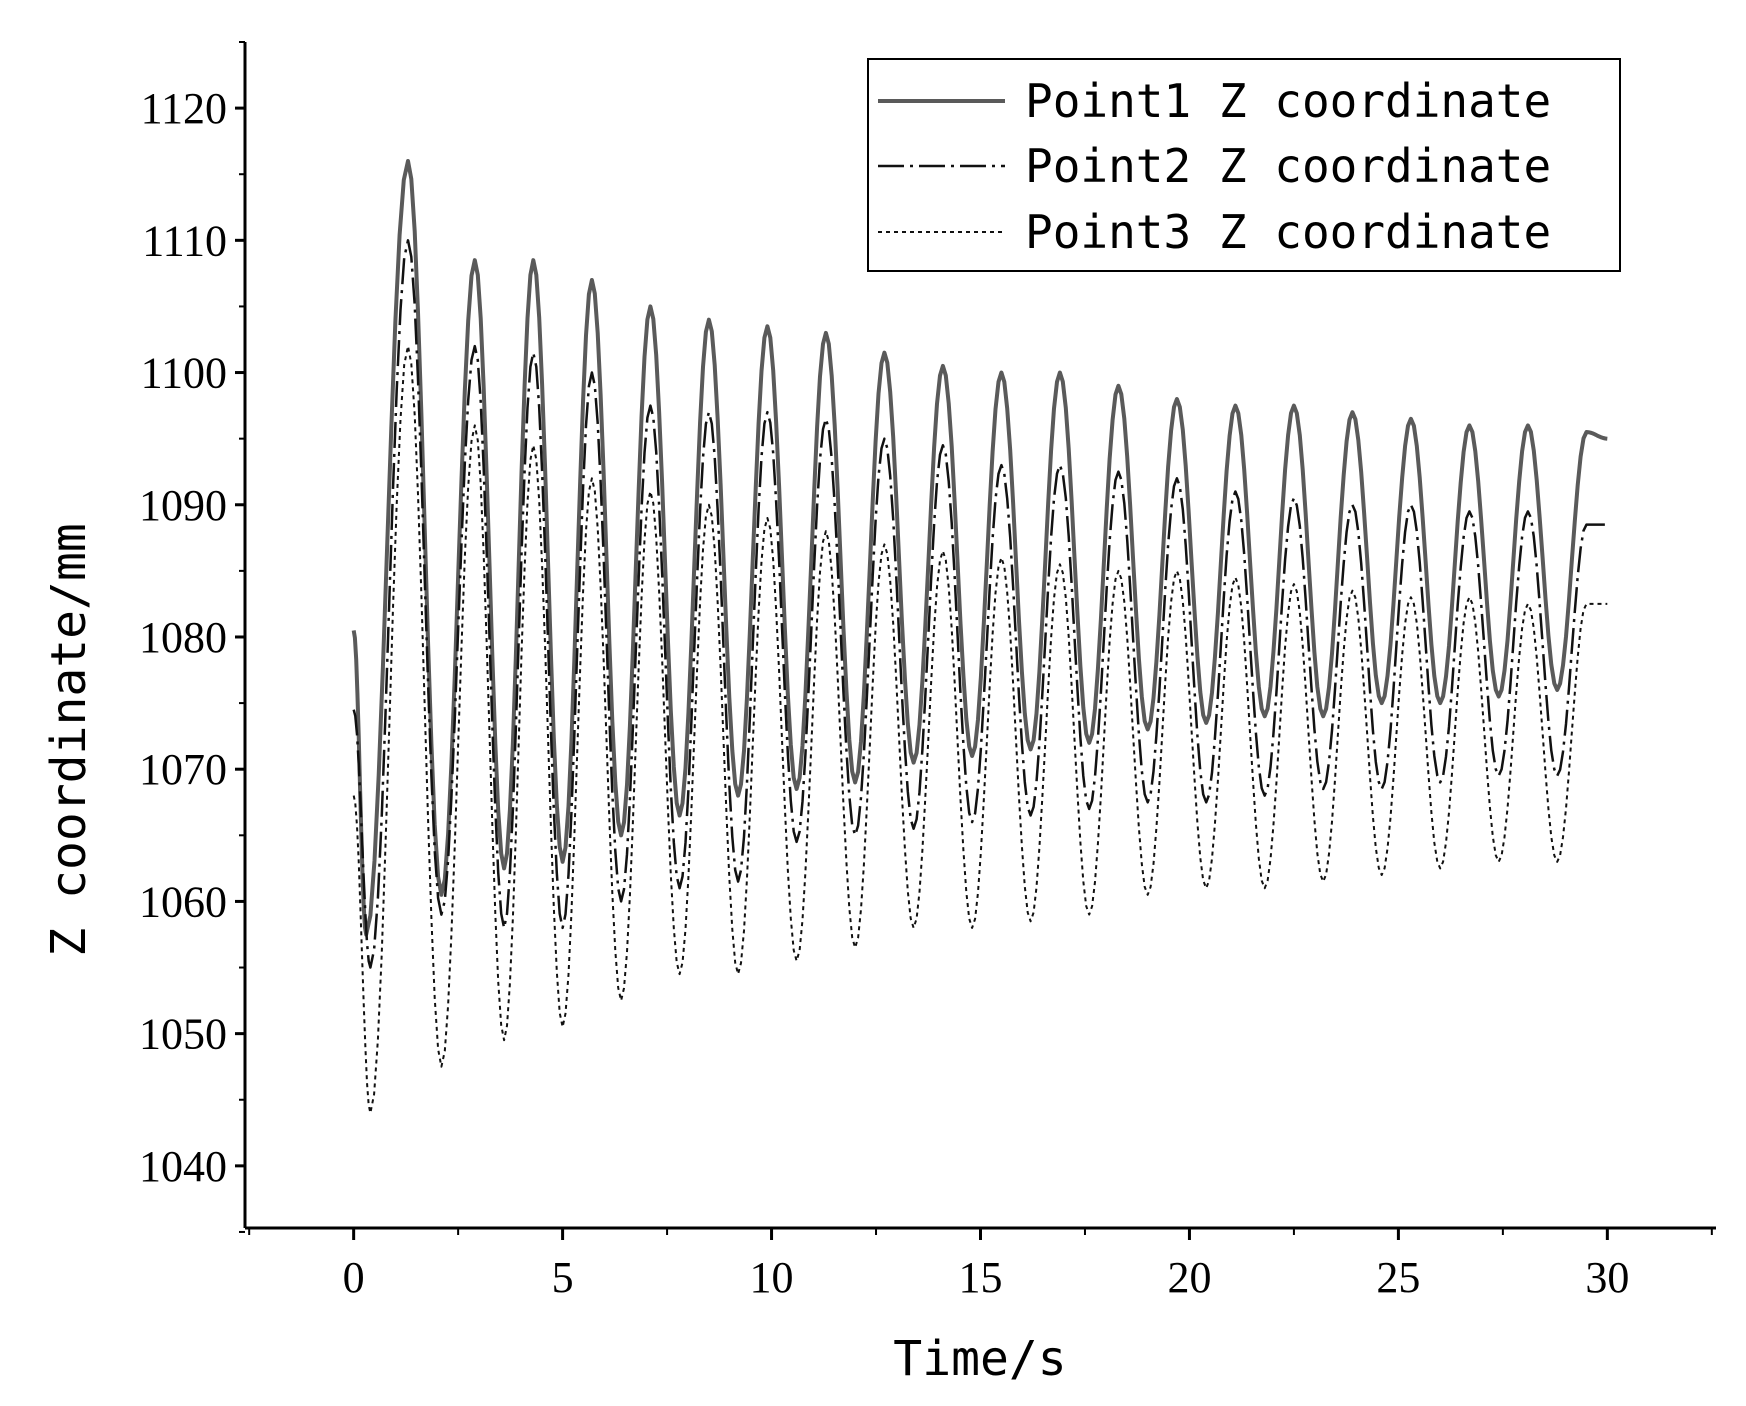 The width and height of the screenshot is (1746, 1406). I want to click on x-tick-label: 15, so click(981, 1277).